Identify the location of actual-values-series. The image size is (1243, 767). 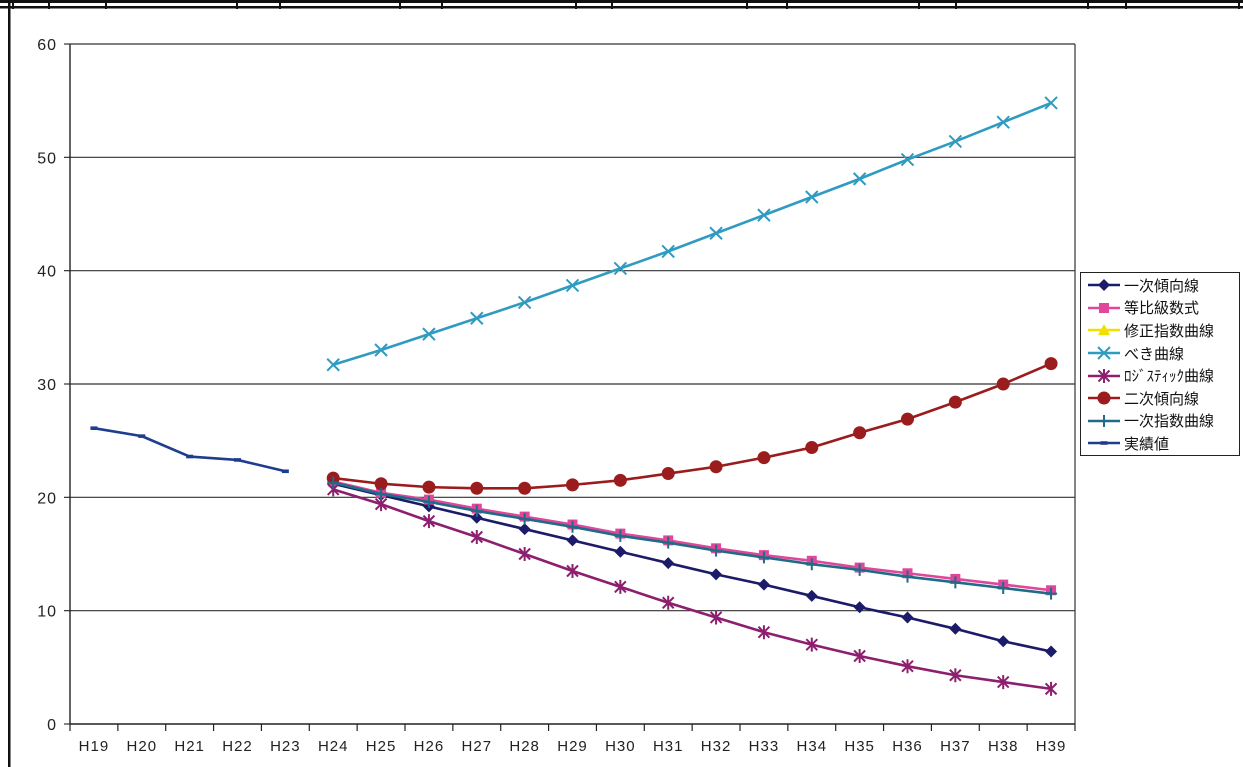
(189, 450).